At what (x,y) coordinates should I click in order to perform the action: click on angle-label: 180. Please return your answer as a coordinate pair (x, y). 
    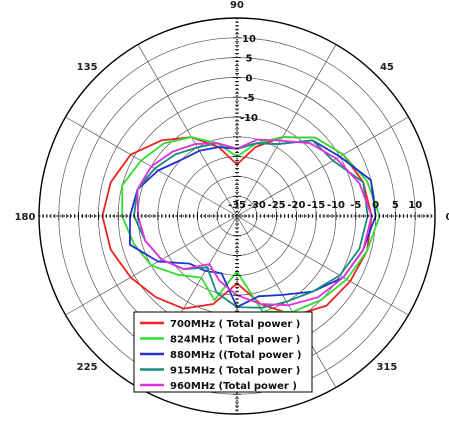
    Looking at the image, I should click on (25, 217).